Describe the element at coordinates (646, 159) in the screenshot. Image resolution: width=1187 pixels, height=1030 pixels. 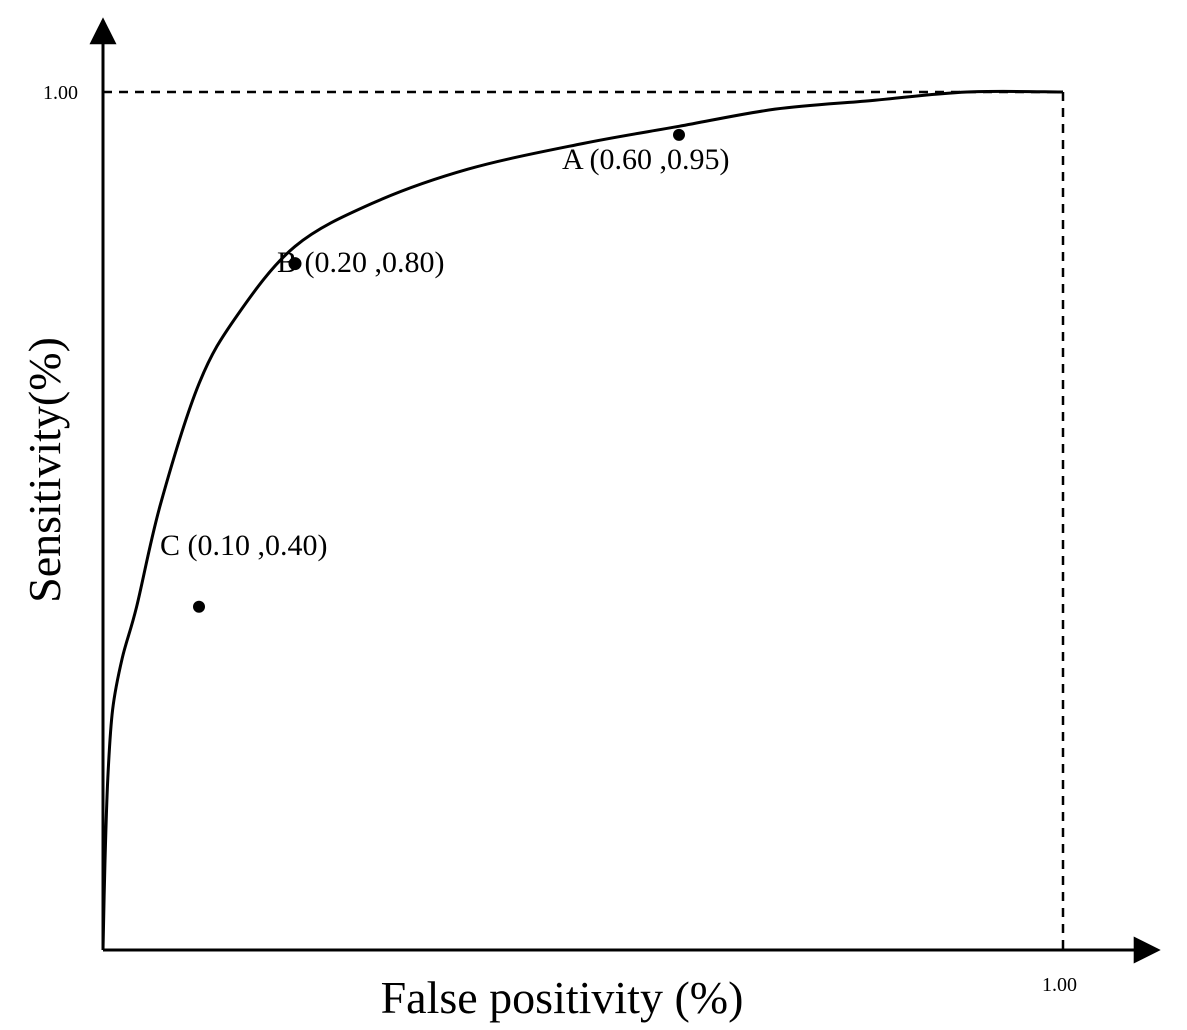
I see `point-a-label: A (0.60 ,0.95)` at that location.